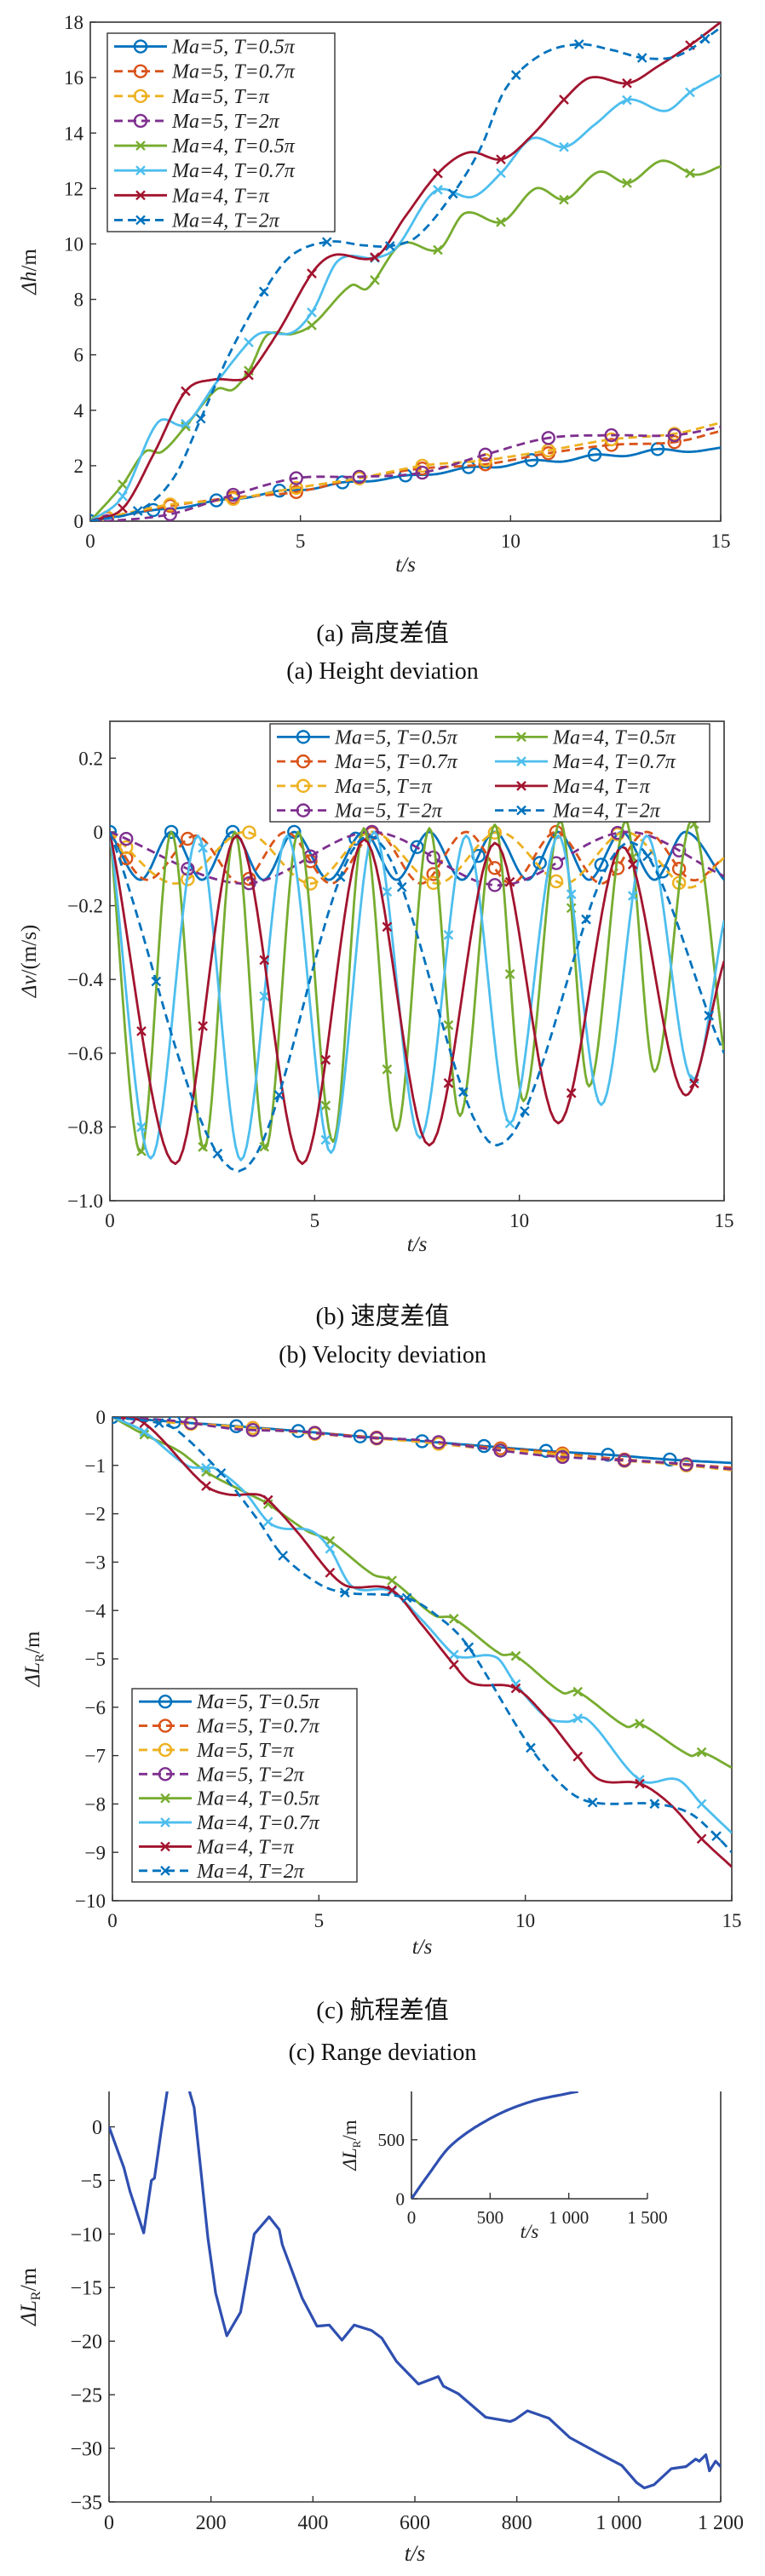 This screenshot has height=2576, width=765. Describe the element at coordinates (211, 2523) in the screenshot. I see `x-tick-label: 200` at that location.